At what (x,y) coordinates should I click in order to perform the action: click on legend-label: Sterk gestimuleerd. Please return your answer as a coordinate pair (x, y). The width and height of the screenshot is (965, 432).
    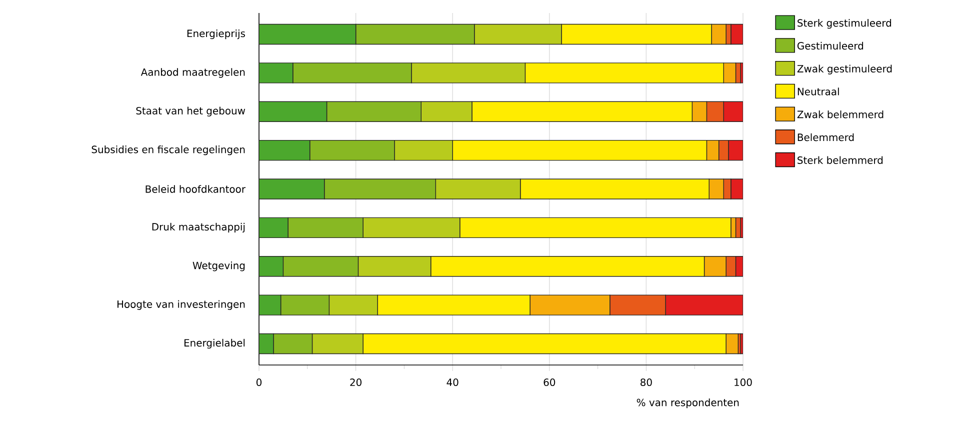
    Looking at the image, I should click on (845, 24).